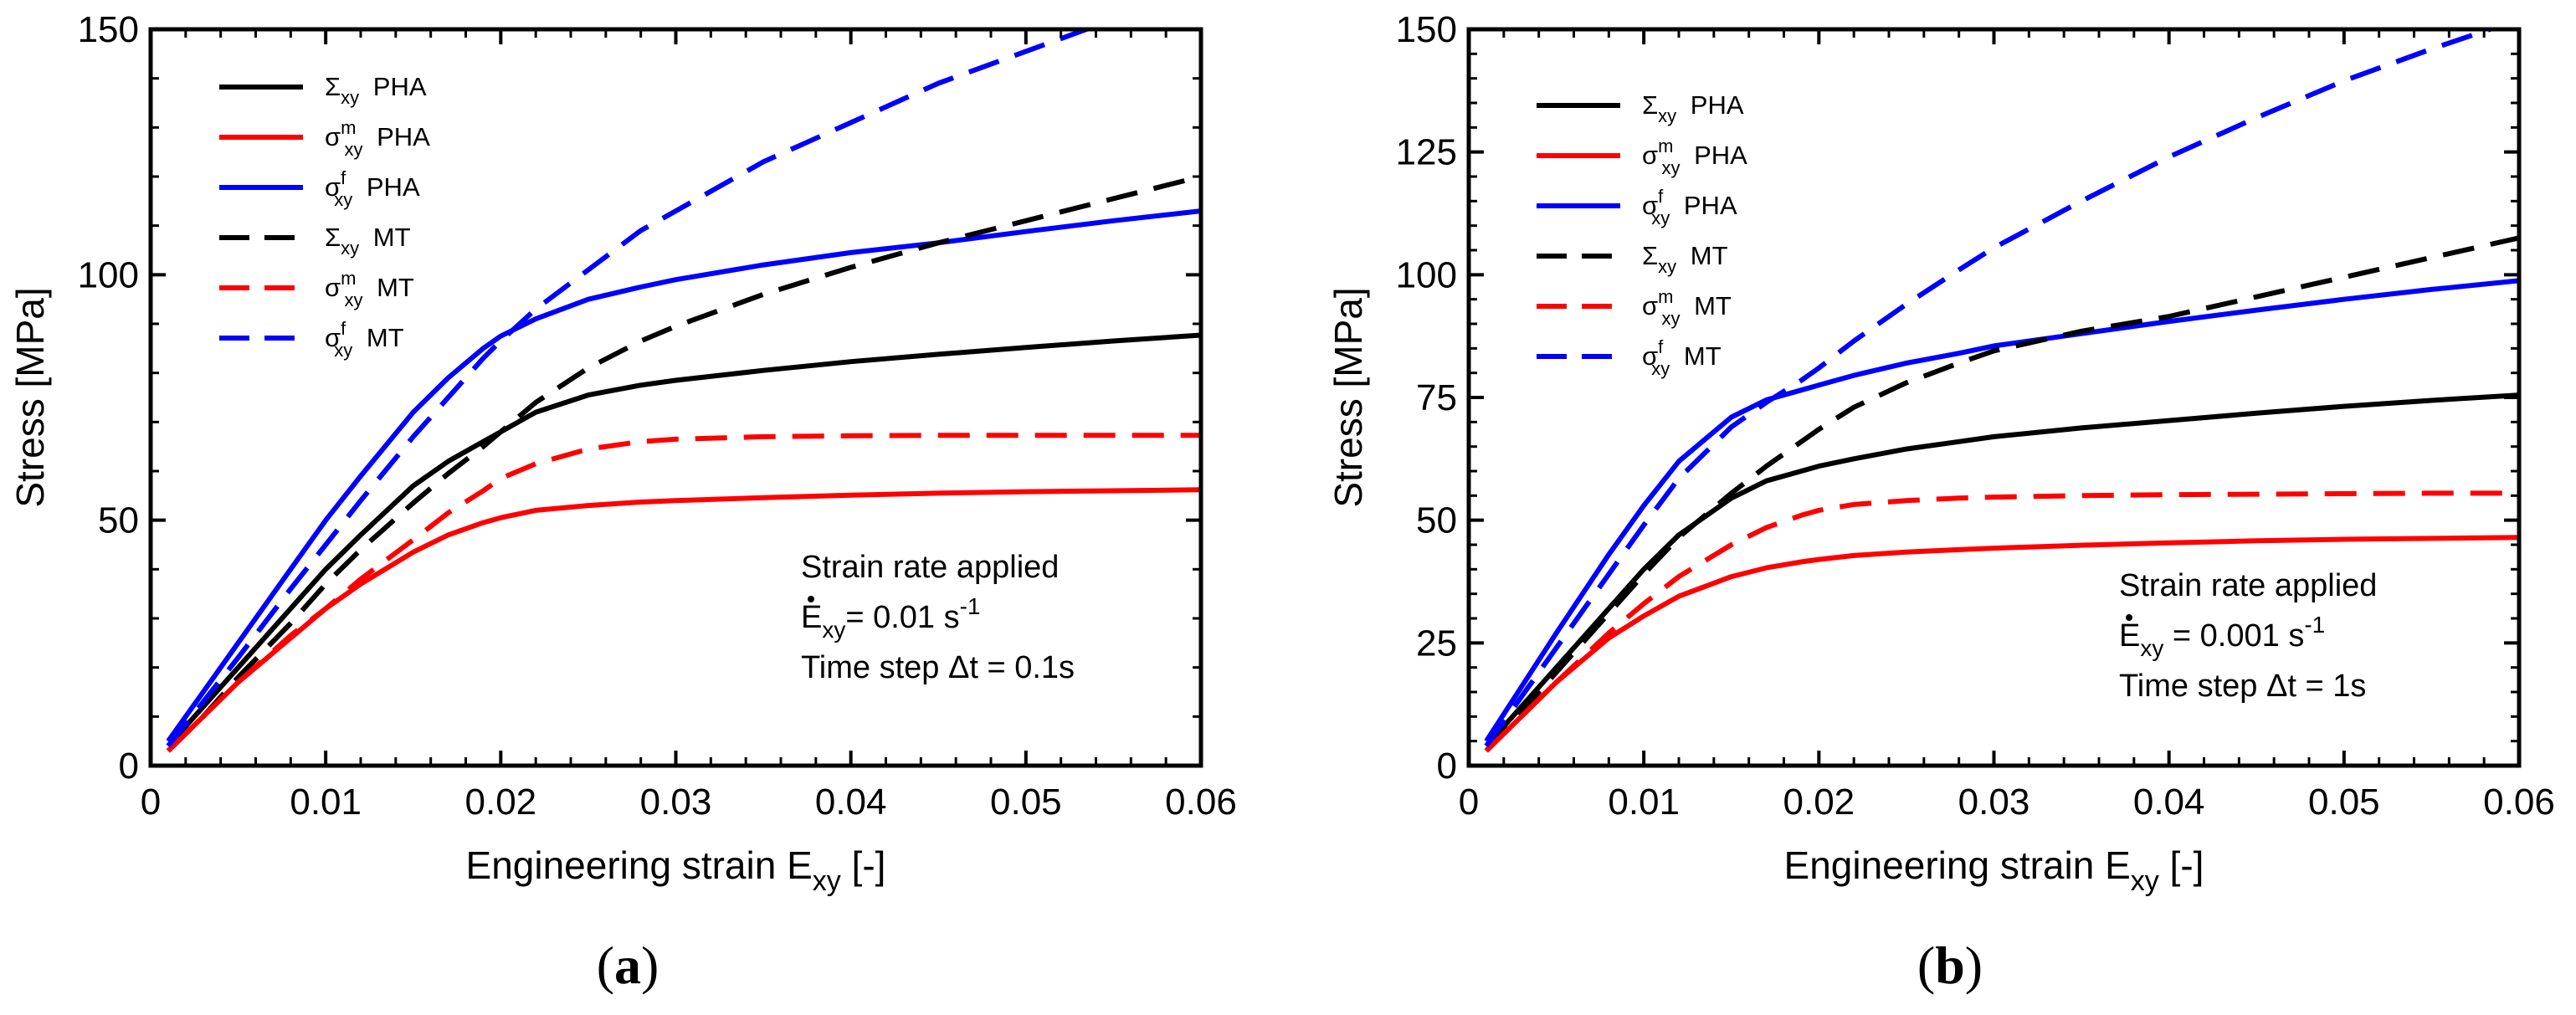 This screenshot has width=2576, height=1015. What do you see at coordinates (2519, 803) in the screenshot?
I see `x-tick-label: 0.06` at bounding box center [2519, 803].